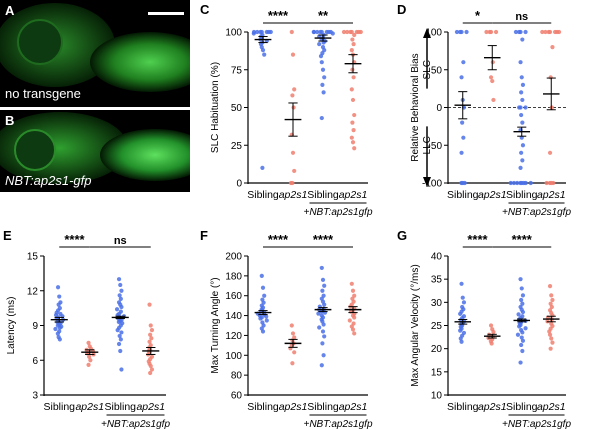 The image size is (591, 430). I want to click on y-axis-label: Relative Behavioral Bias, so click(415, 107).